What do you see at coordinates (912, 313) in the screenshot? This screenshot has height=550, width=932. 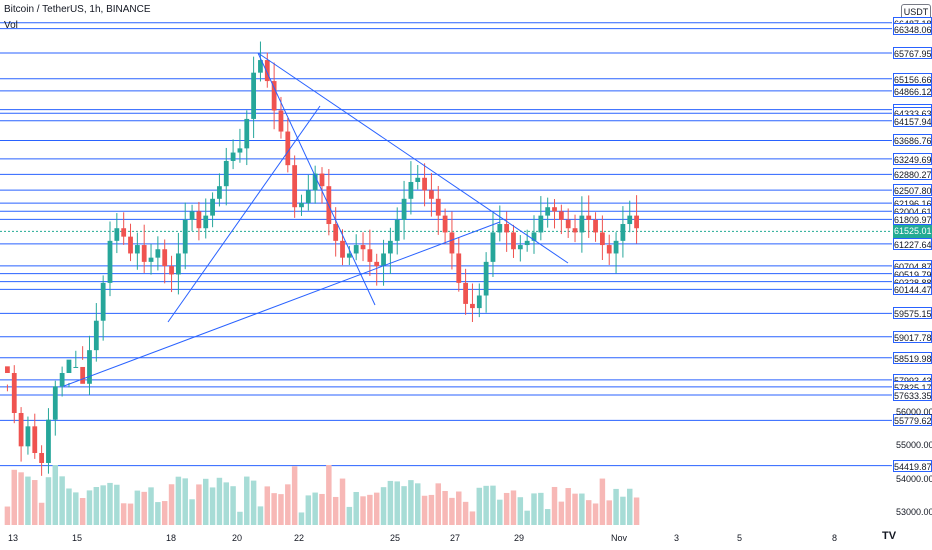 I see `price-level-label: 59575.15` at bounding box center [912, 313].